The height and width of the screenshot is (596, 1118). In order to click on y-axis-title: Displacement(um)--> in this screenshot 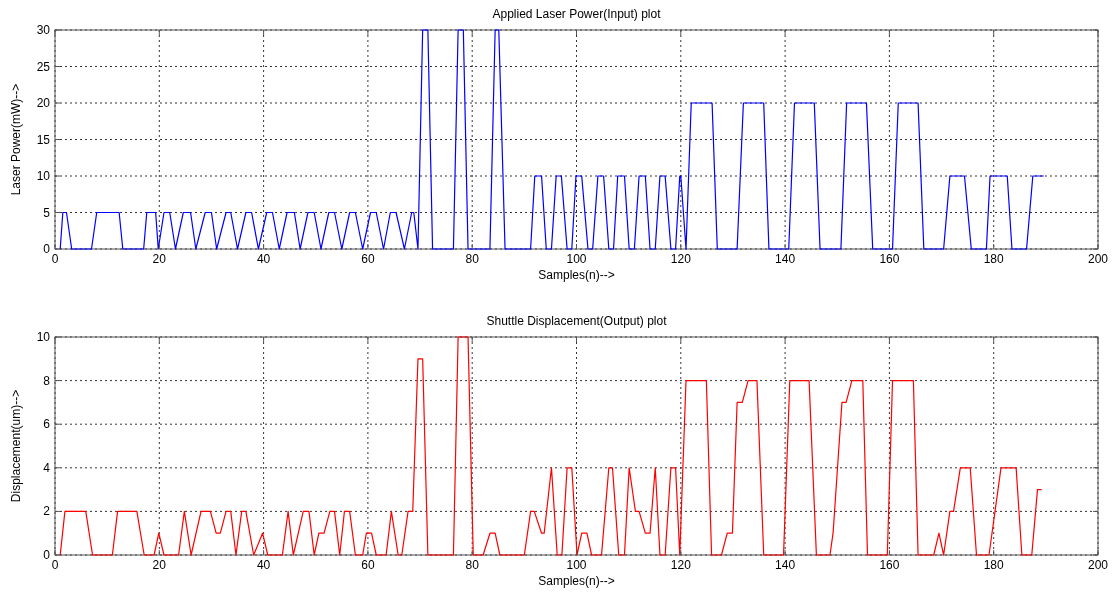, I will do `click(16, 446)`.